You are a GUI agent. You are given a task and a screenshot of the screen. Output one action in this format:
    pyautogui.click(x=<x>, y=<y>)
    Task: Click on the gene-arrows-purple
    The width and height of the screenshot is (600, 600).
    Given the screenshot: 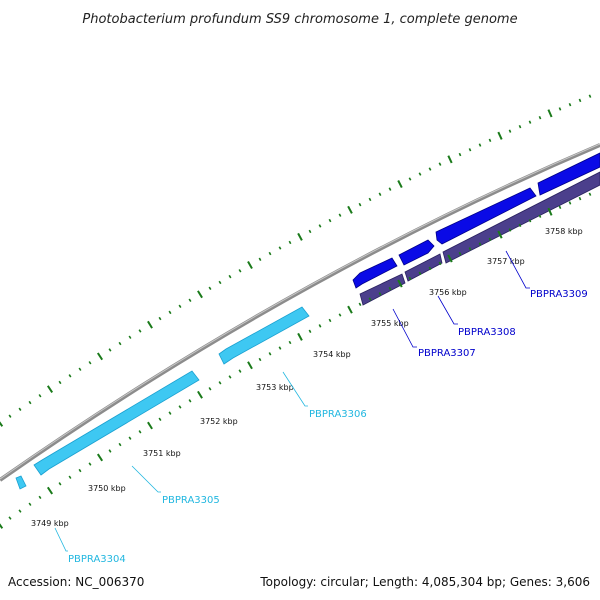 What is the action you would take?
    pyautogui.click(x=479, y=238)
    